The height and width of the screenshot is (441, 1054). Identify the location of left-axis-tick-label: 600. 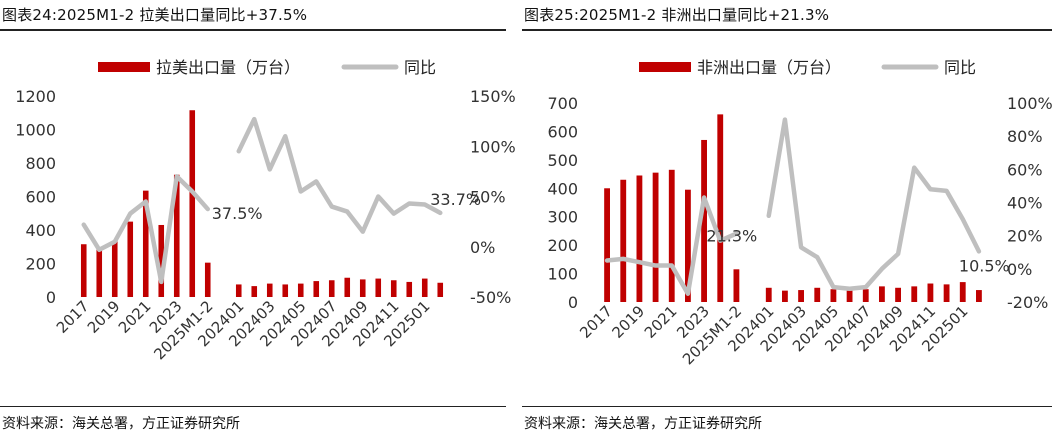
(40, 197).